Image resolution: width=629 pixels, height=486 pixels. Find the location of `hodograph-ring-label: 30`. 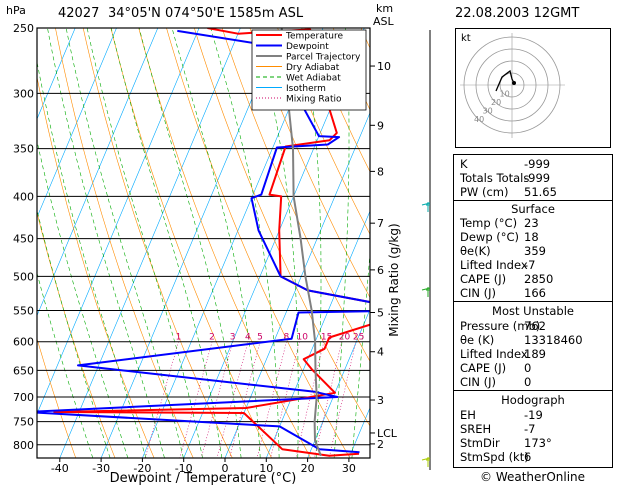

hodograph-ring-label: 30 is located at coordinates (488, 110).